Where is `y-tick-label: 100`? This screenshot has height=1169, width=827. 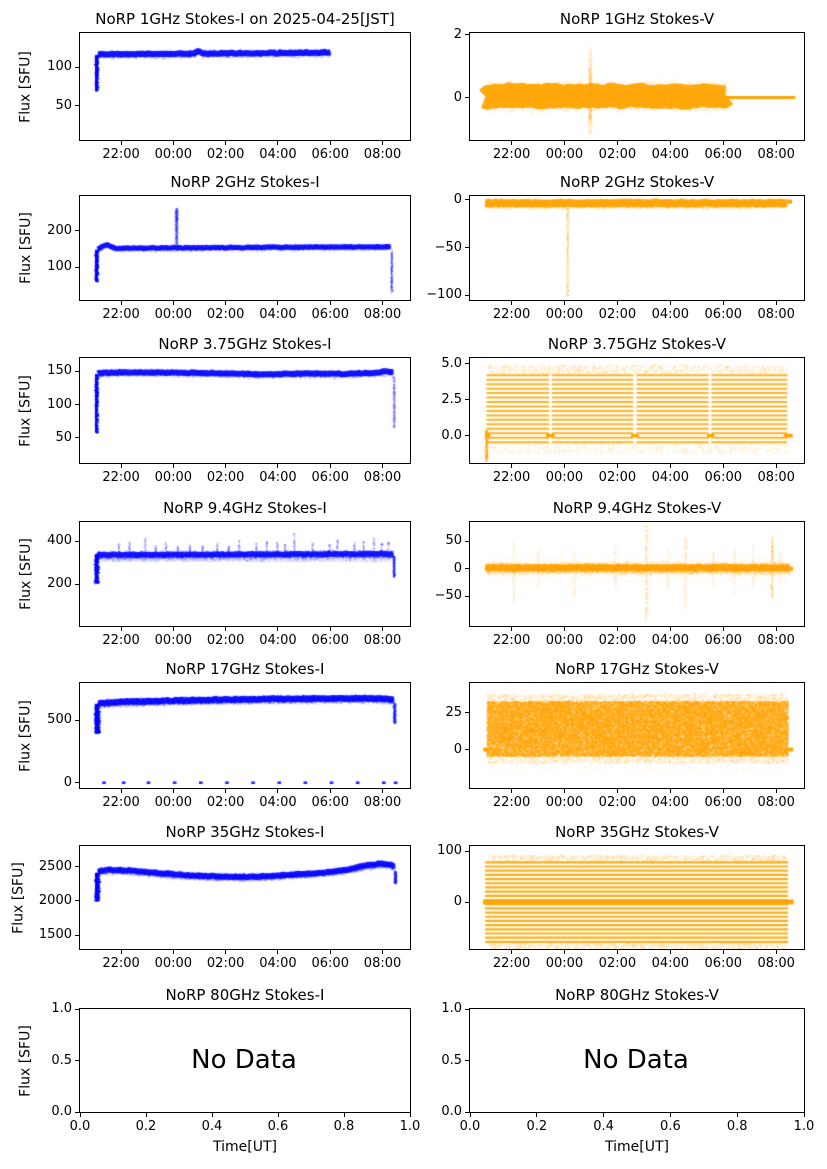
y-tick-label: 100 is located at coordinates (59, 67).